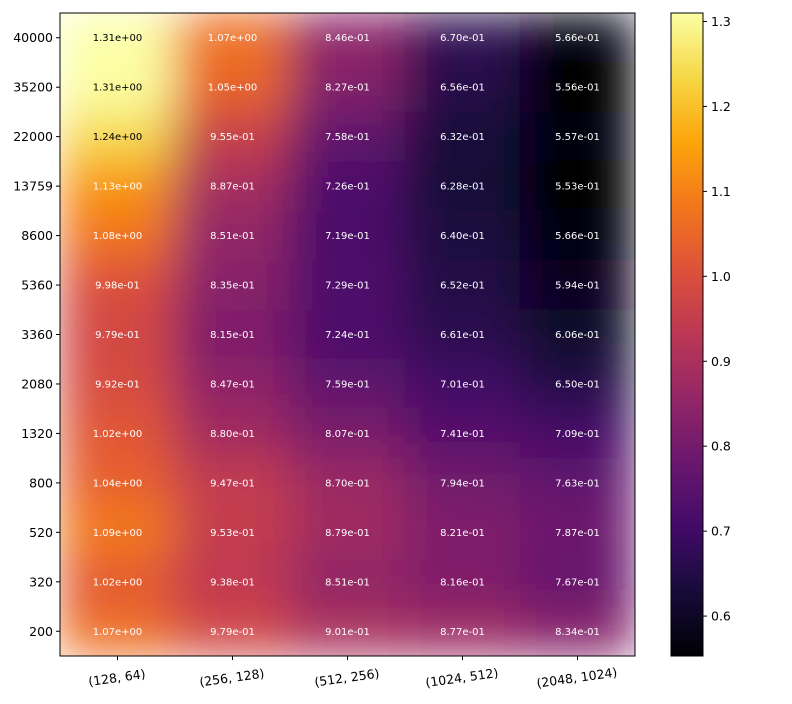  What do you see at coordinates (232, 384) in the screenshot?
I see `cell-value-label: 8.47e-01` at bounding box center [232, 384].